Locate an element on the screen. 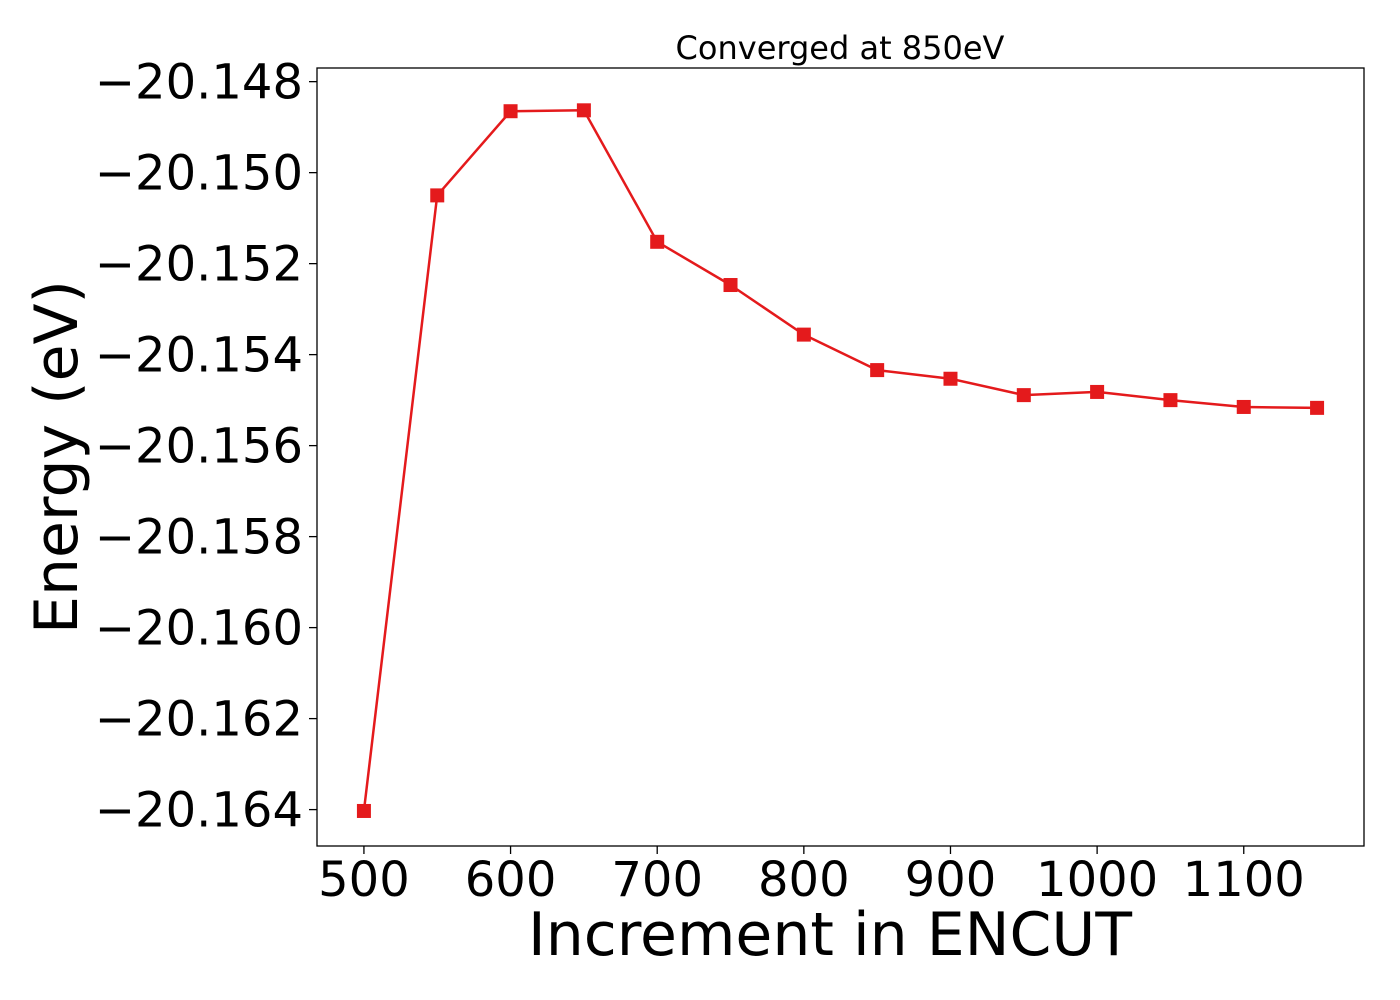 The height and width of the screenshot is (1000, 1400). x-axis-ticks: 500 600 700 800 900 1000 1100 is located at coordinates (811, 877).